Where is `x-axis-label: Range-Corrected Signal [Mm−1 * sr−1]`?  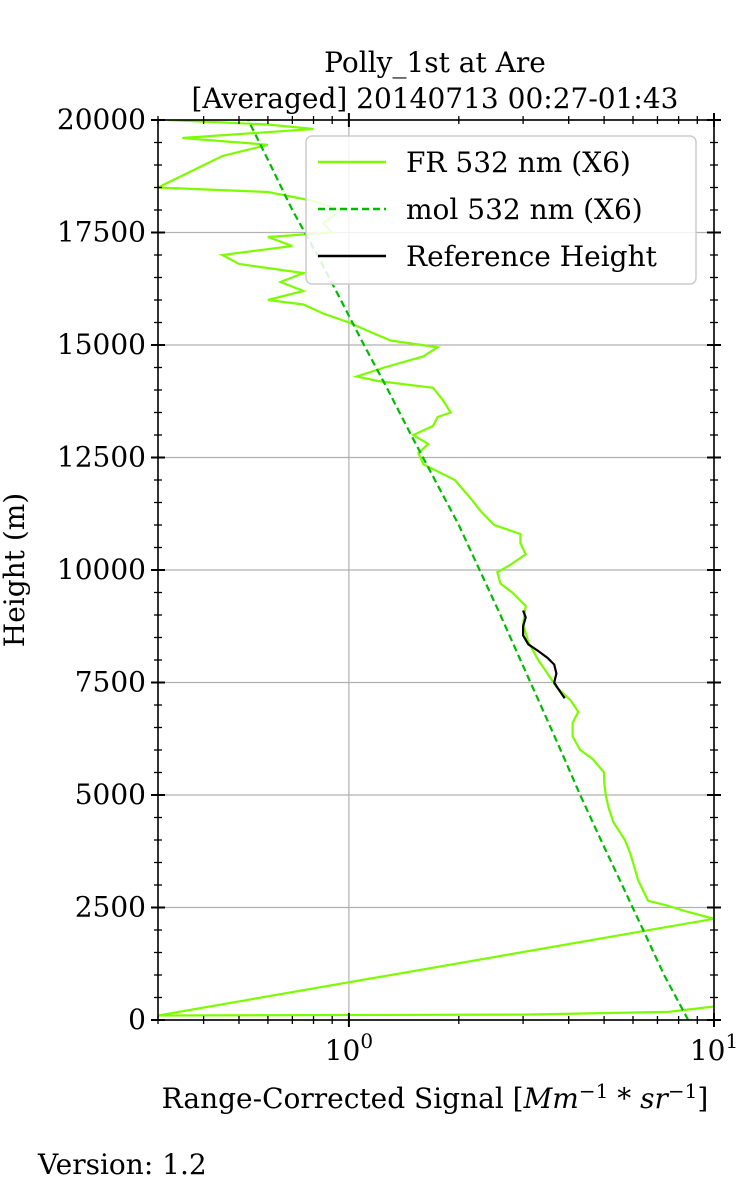
x-axis-label: Range-Corrected Signal [Mm−1 * sr−1] is located at coordinates (435, 1097).